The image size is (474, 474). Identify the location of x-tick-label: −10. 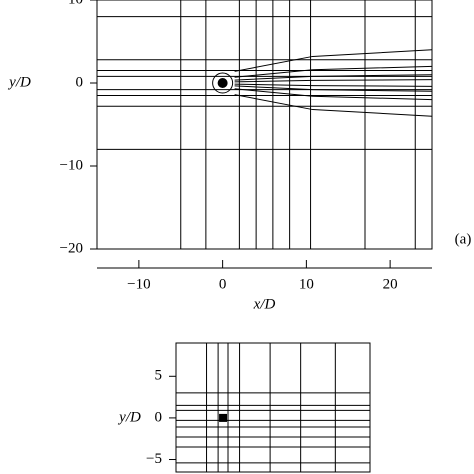
(138, 284).